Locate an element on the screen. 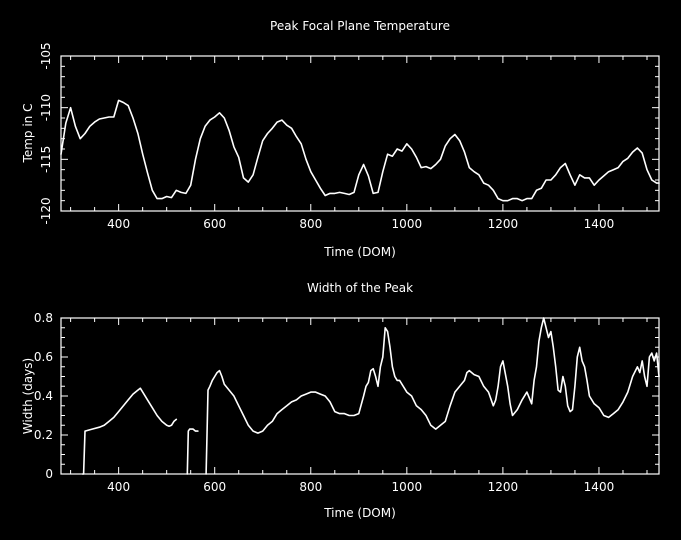 Image resolution: width=681 pixels, height=540 pixels. temperature-y-axis-label: Temp in C is located at coordinates (28, 134).